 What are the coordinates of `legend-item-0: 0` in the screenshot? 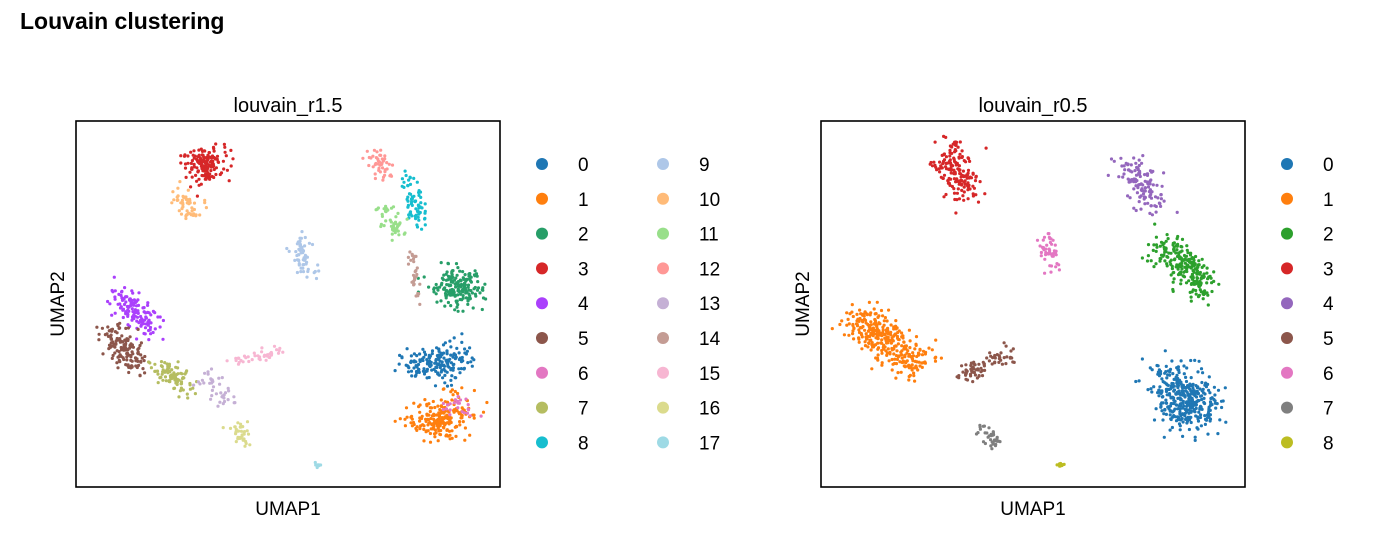 It's located at (1307, 165).